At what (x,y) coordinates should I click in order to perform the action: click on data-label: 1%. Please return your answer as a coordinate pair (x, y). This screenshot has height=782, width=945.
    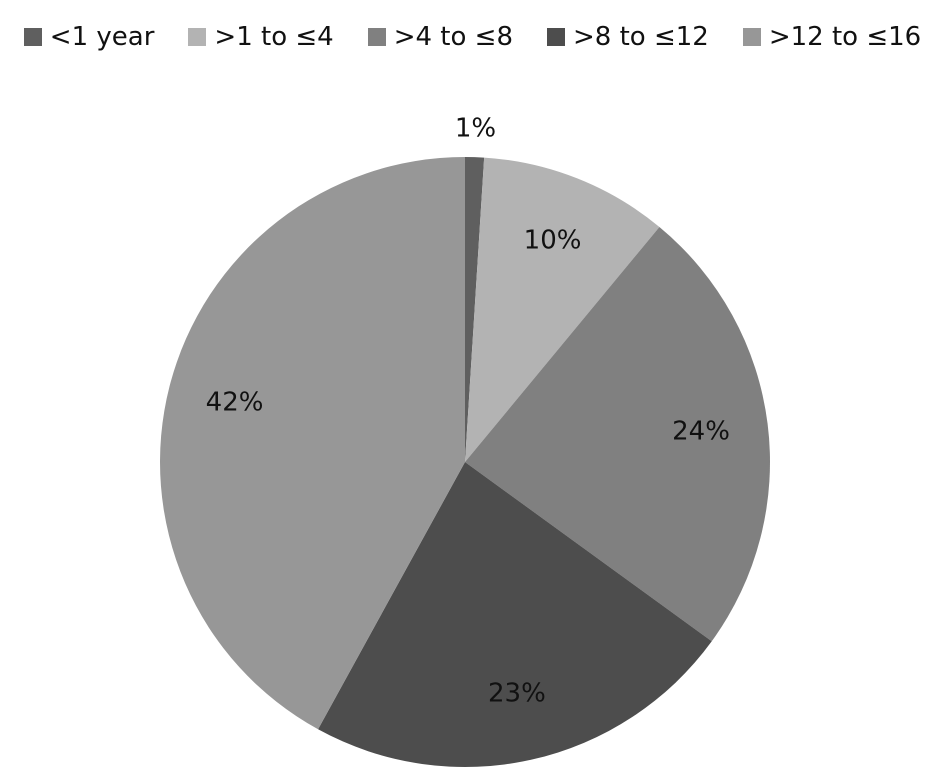
    Looking at the image, I should click on (475, 129).